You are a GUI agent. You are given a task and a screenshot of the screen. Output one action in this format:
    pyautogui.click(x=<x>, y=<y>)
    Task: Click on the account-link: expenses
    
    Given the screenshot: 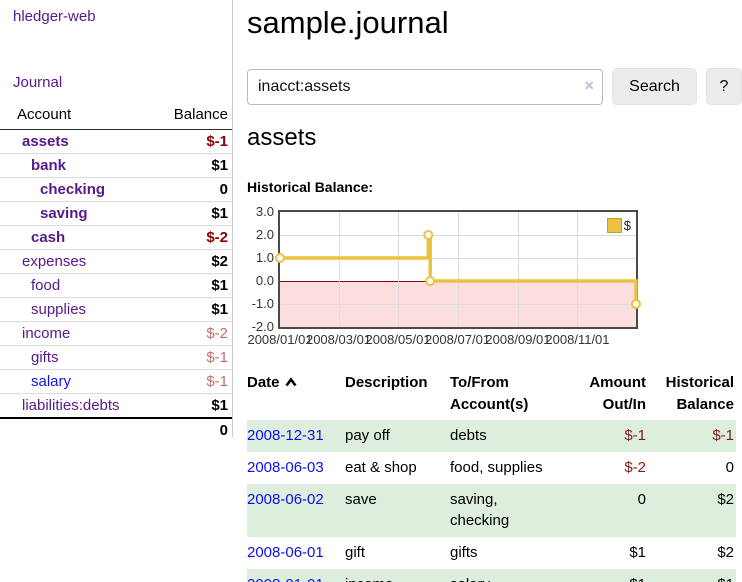 What is the action you would take?
    pyautogui.click(x=54, y=261)
    